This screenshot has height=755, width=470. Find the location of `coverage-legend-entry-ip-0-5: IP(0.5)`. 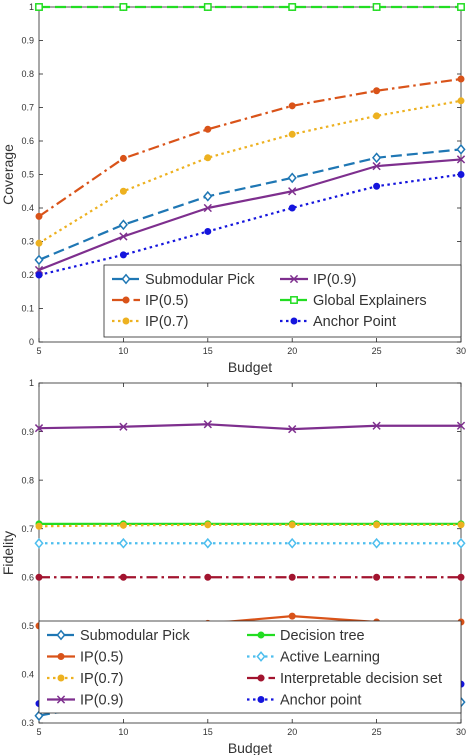

coverage-legend-entry-ip-0-5: IP(0.5) is located at coordinates (150, 301).